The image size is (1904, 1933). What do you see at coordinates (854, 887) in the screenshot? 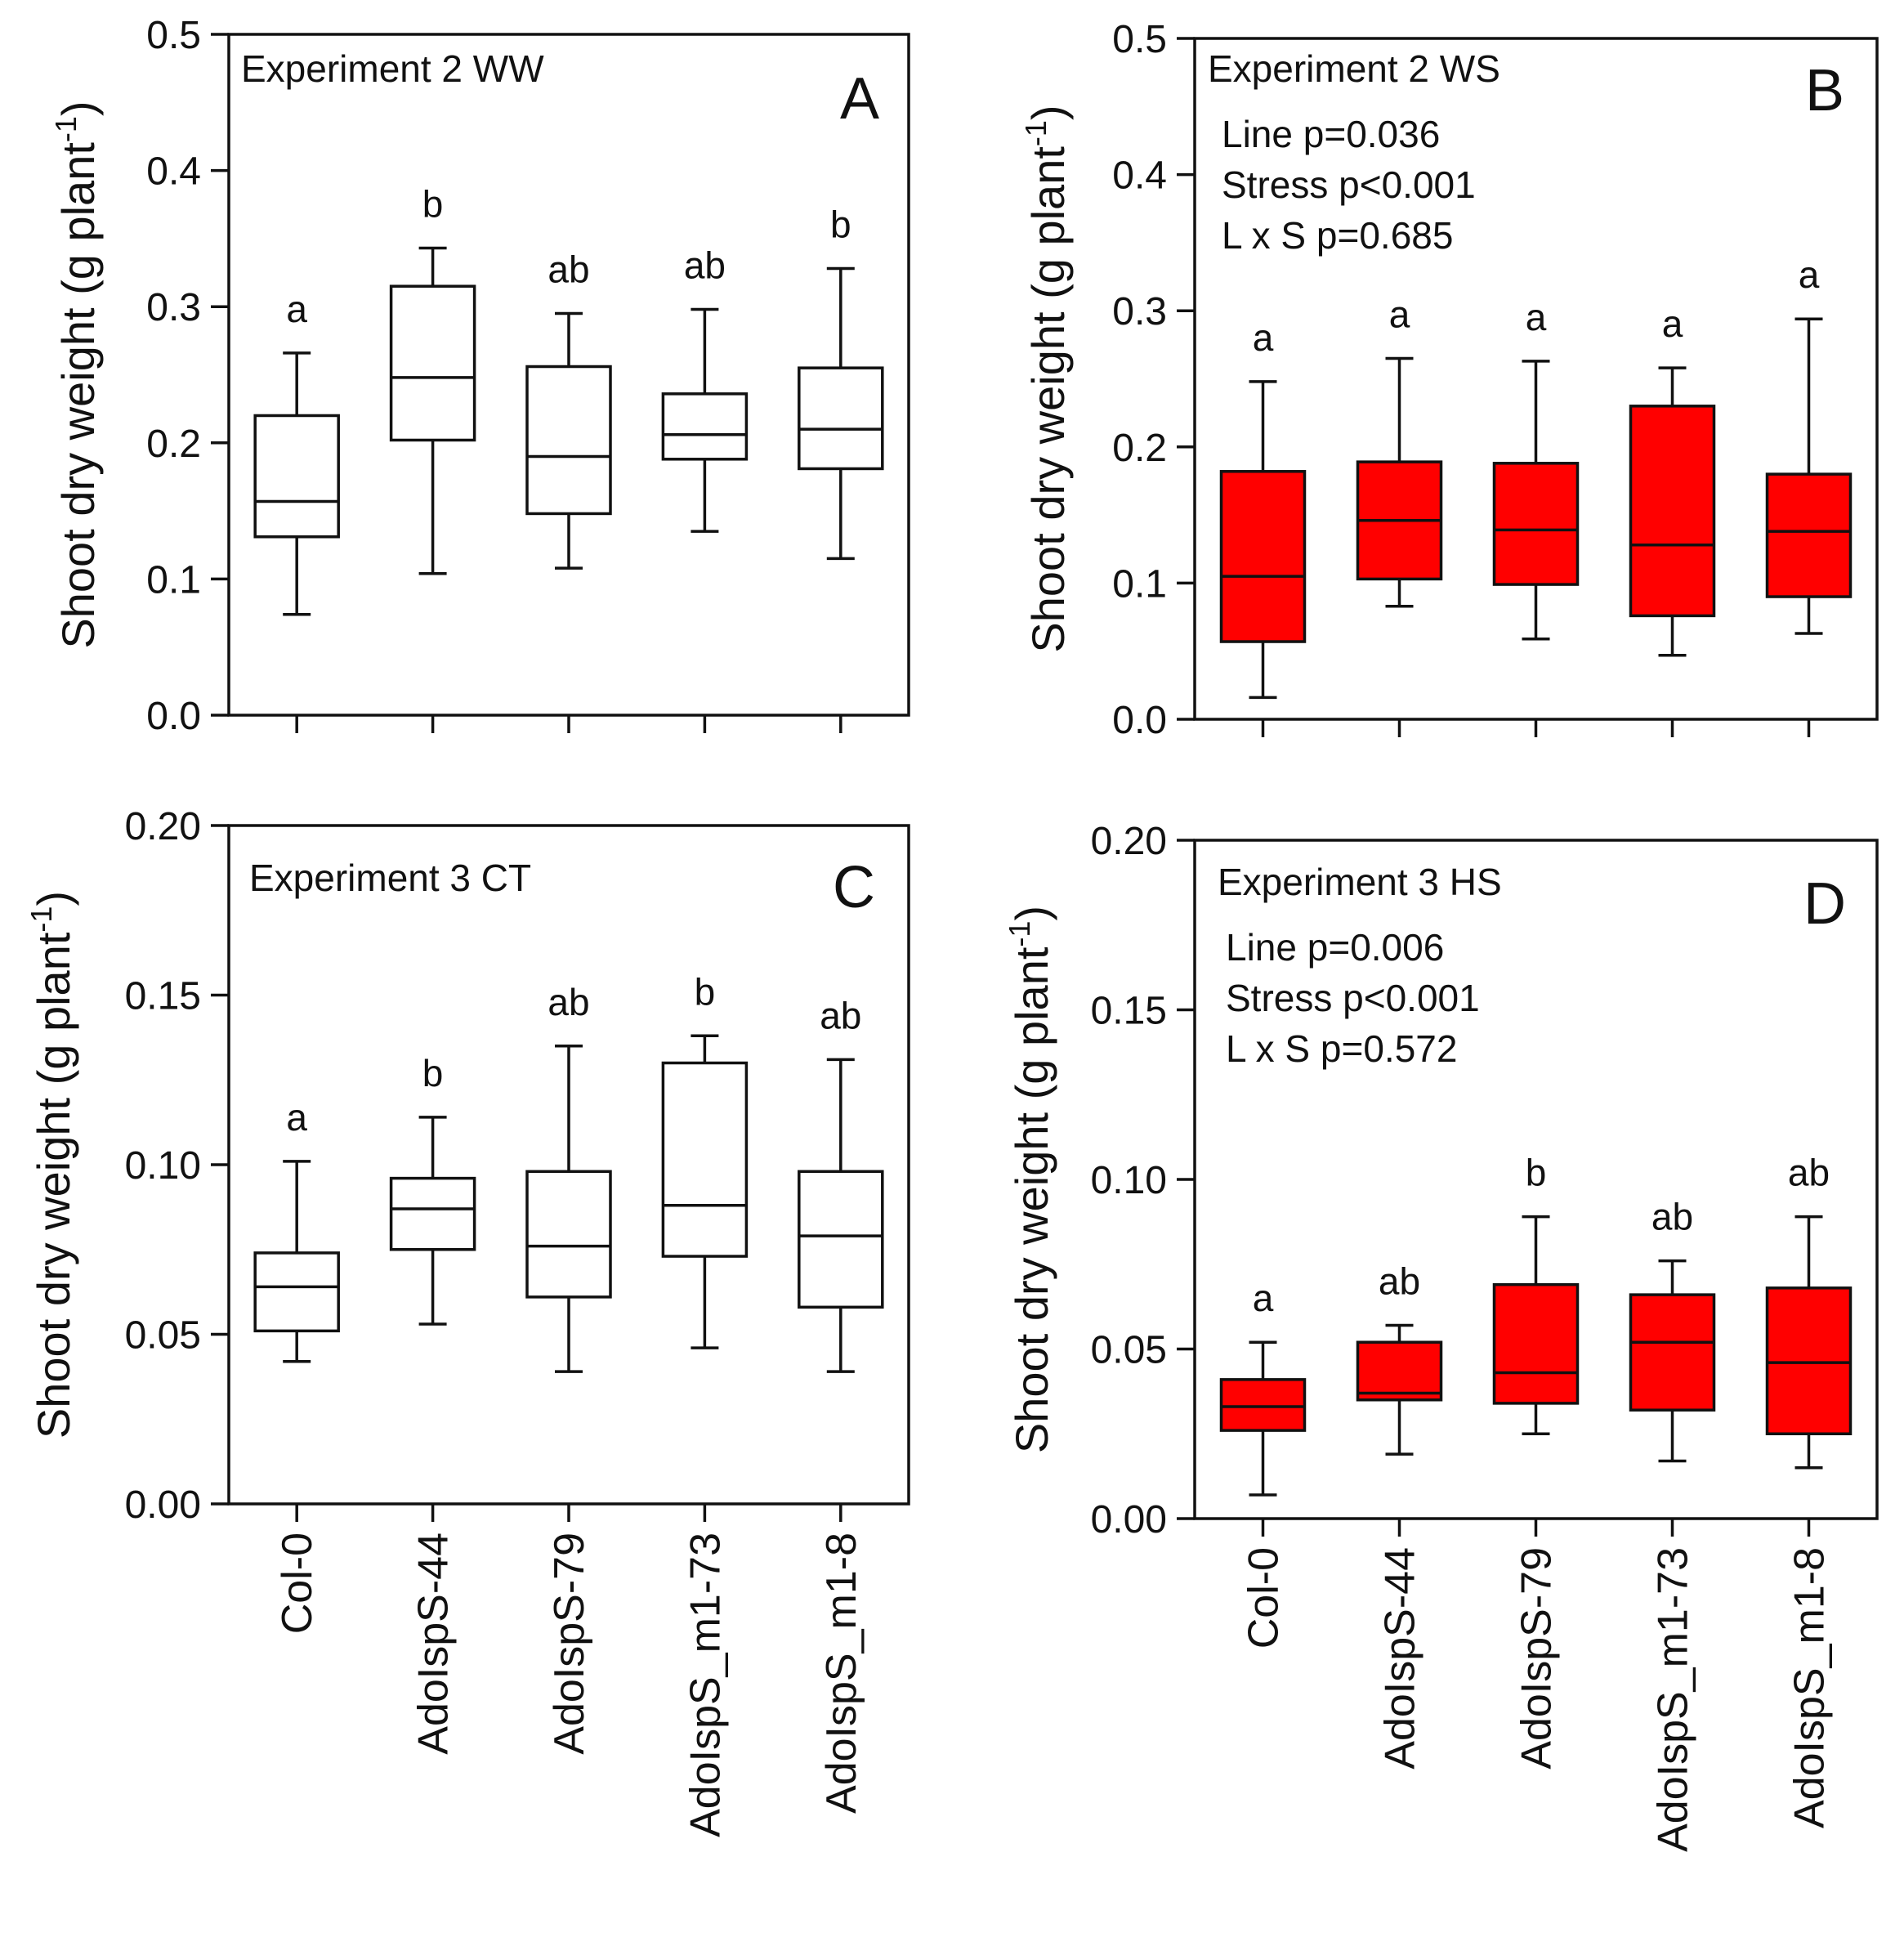
I see `panel-letter: C` at bounding box center [854, 887].